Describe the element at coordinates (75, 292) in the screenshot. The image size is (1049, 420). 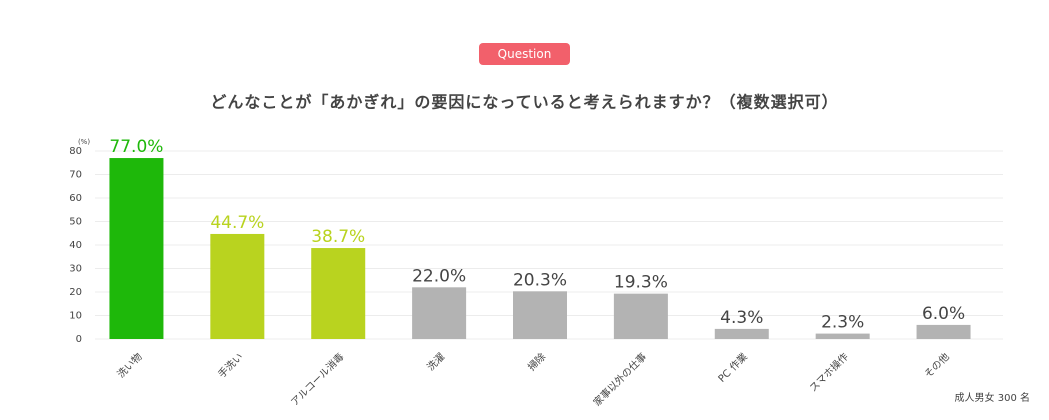
I see `y-tick-label: 20` at that location.